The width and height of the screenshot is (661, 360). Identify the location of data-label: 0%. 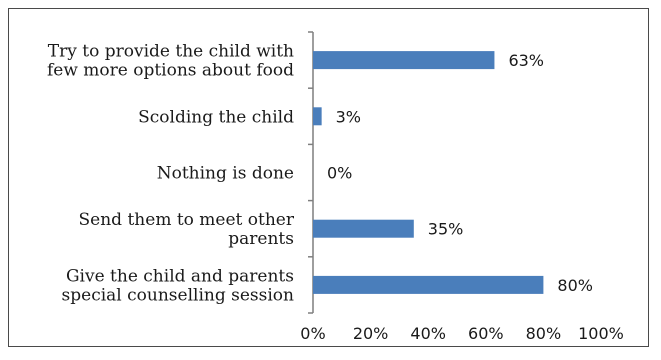
(339, 173).